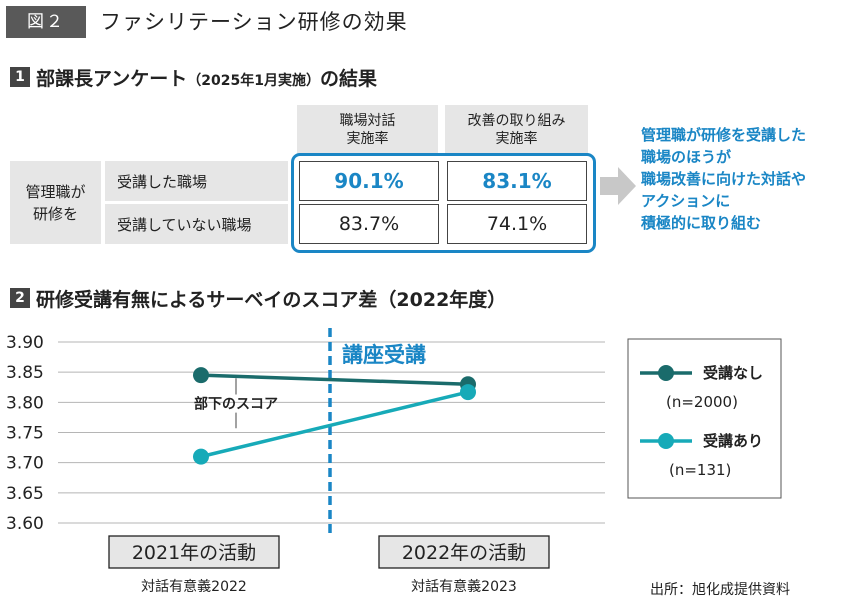 The width and height of the screenshot is (858, 616). I want to click on highlight-frame, so click(443, 203).